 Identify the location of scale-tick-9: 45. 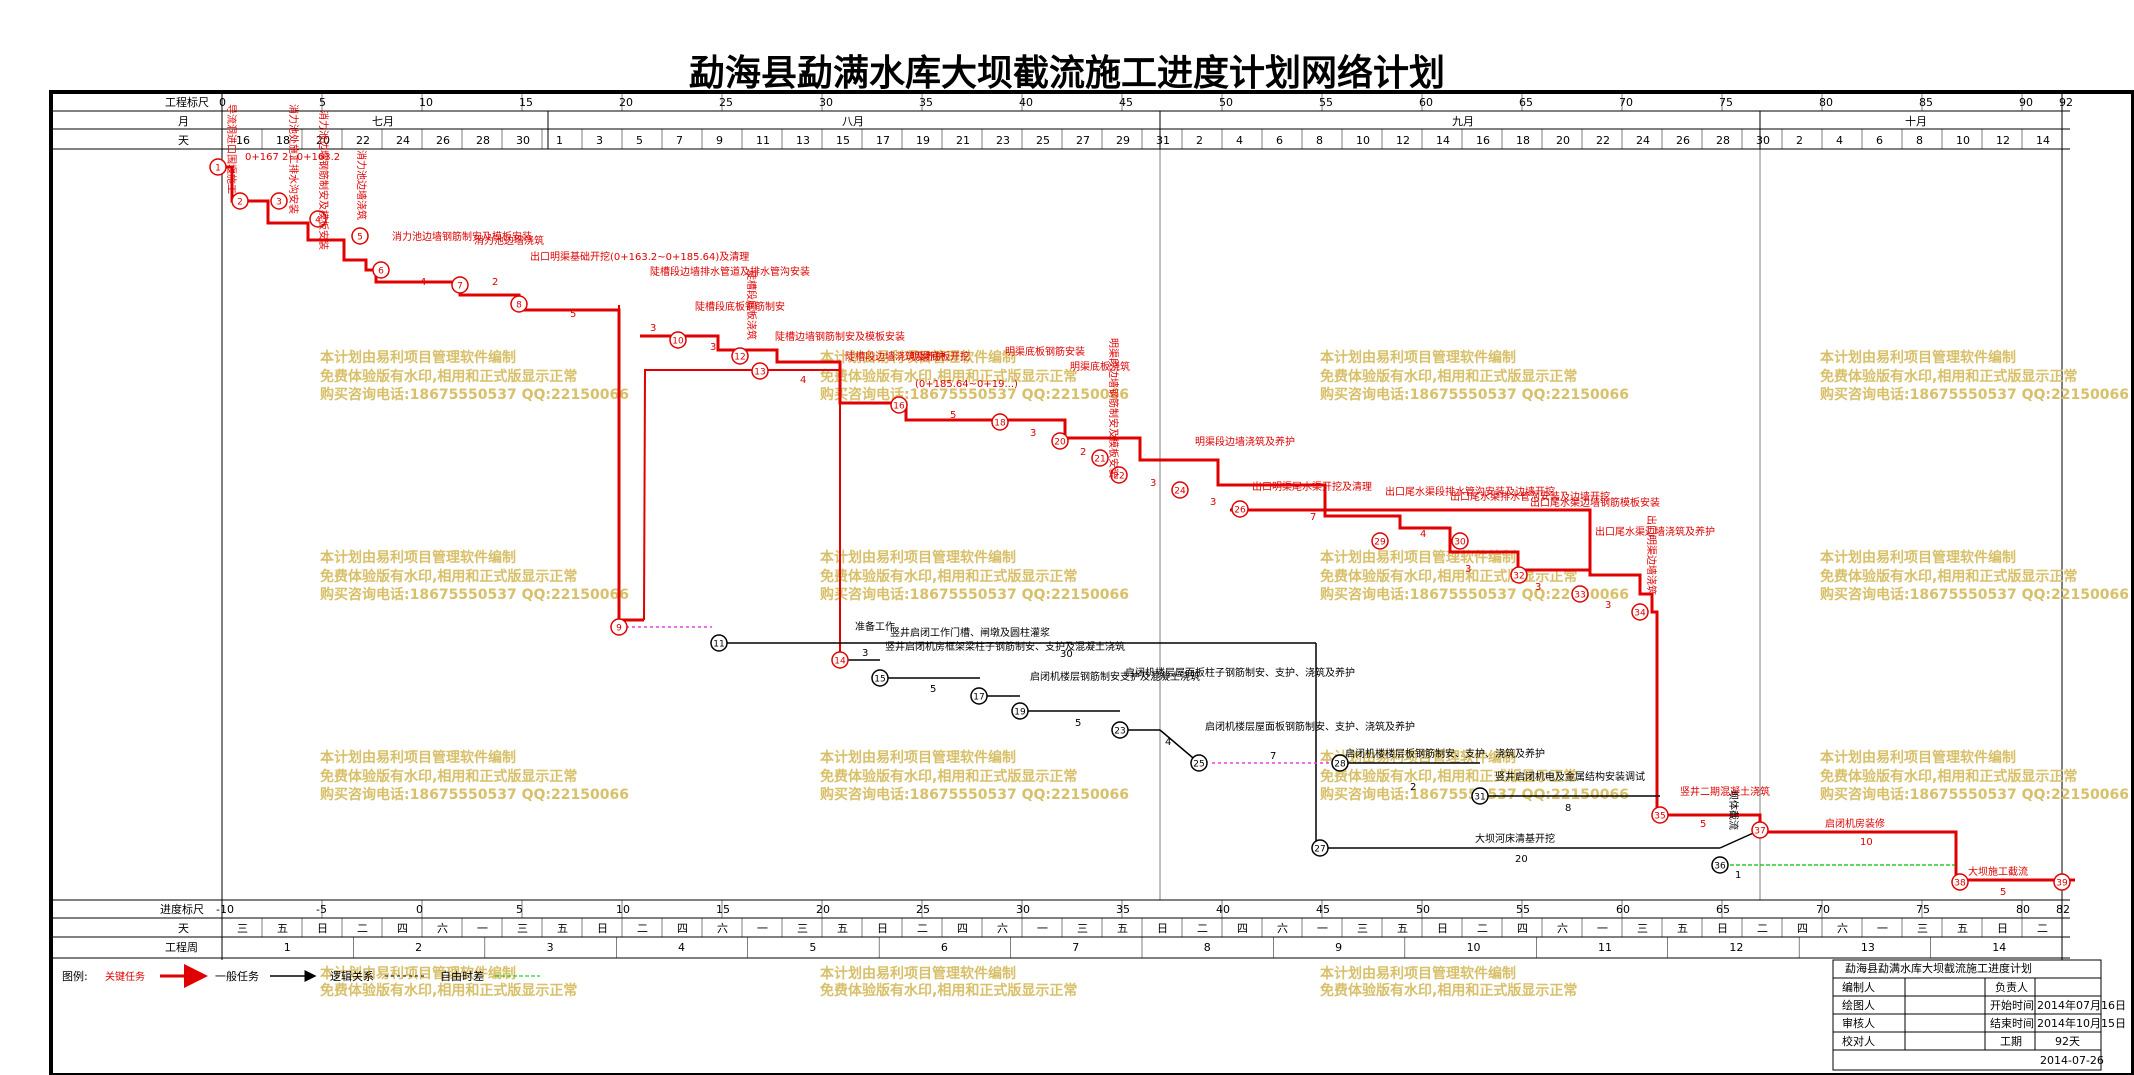
(1126, 102).